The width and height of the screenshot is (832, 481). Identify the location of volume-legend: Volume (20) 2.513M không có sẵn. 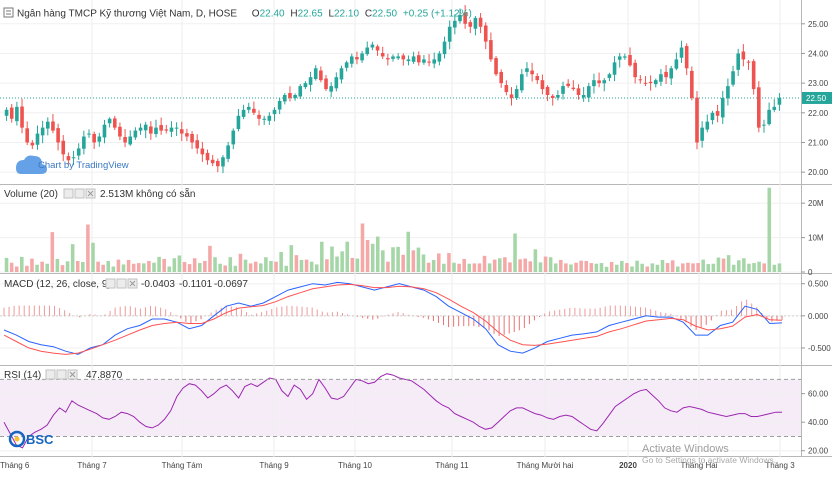
(100, 193).